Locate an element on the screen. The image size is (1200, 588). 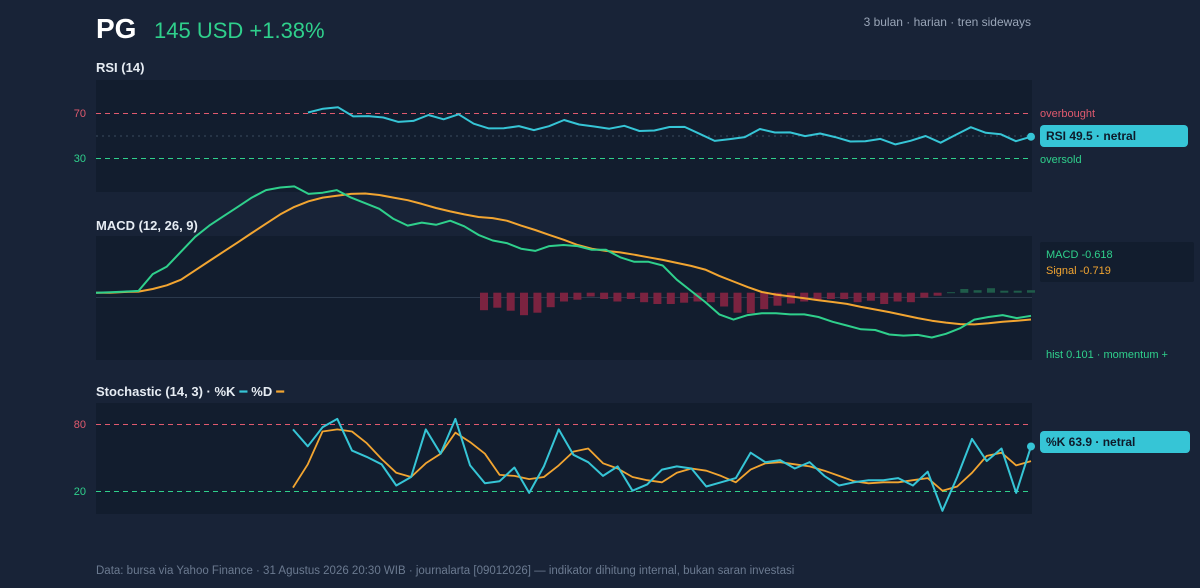
stoch-tick-20: 20 is located at coordinates (80, 492).